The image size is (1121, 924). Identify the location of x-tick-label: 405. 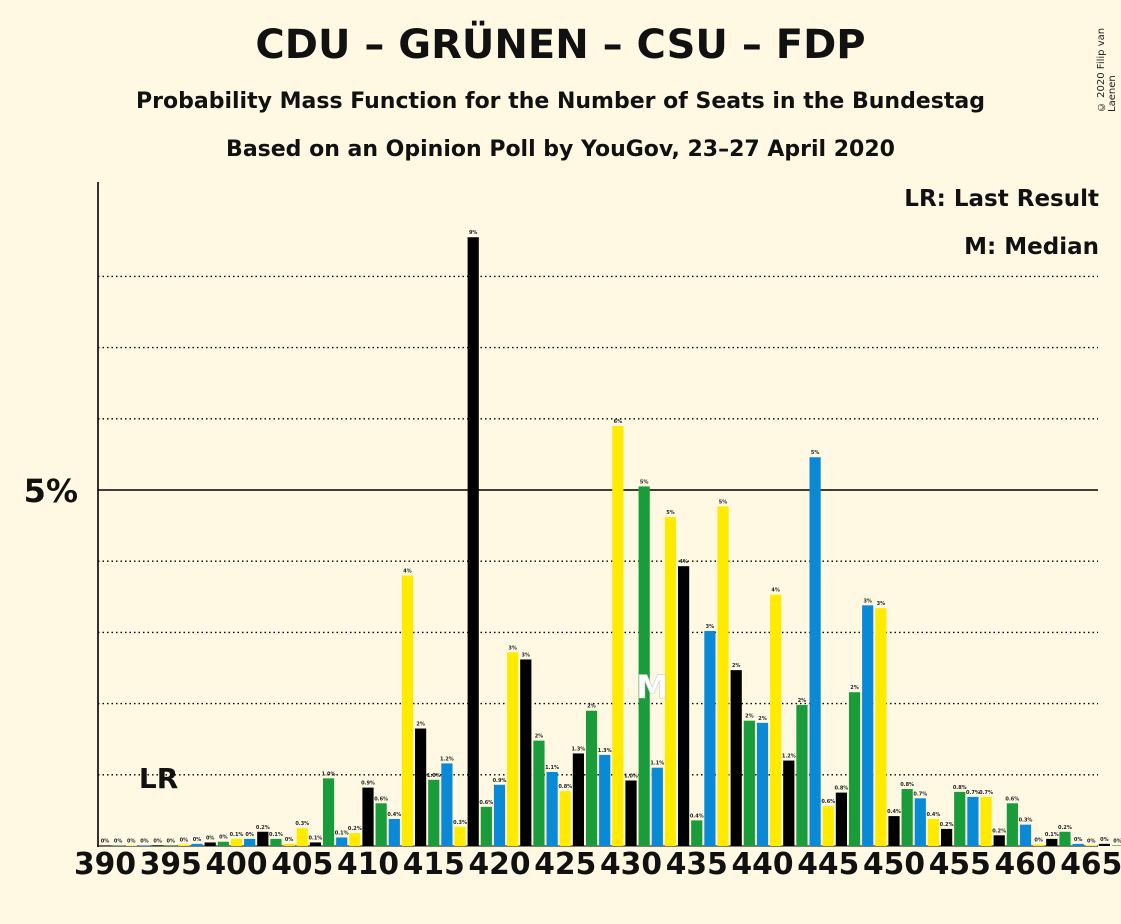
(302, 864).